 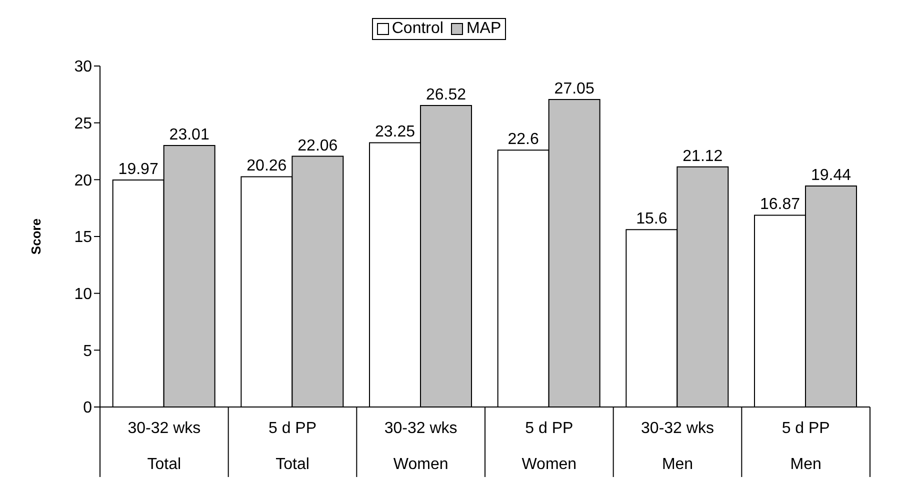 What do you see at coordinates (702, 156) in the screenshot?
I see `data-label: 21.12` at bounding box center [702, 156].